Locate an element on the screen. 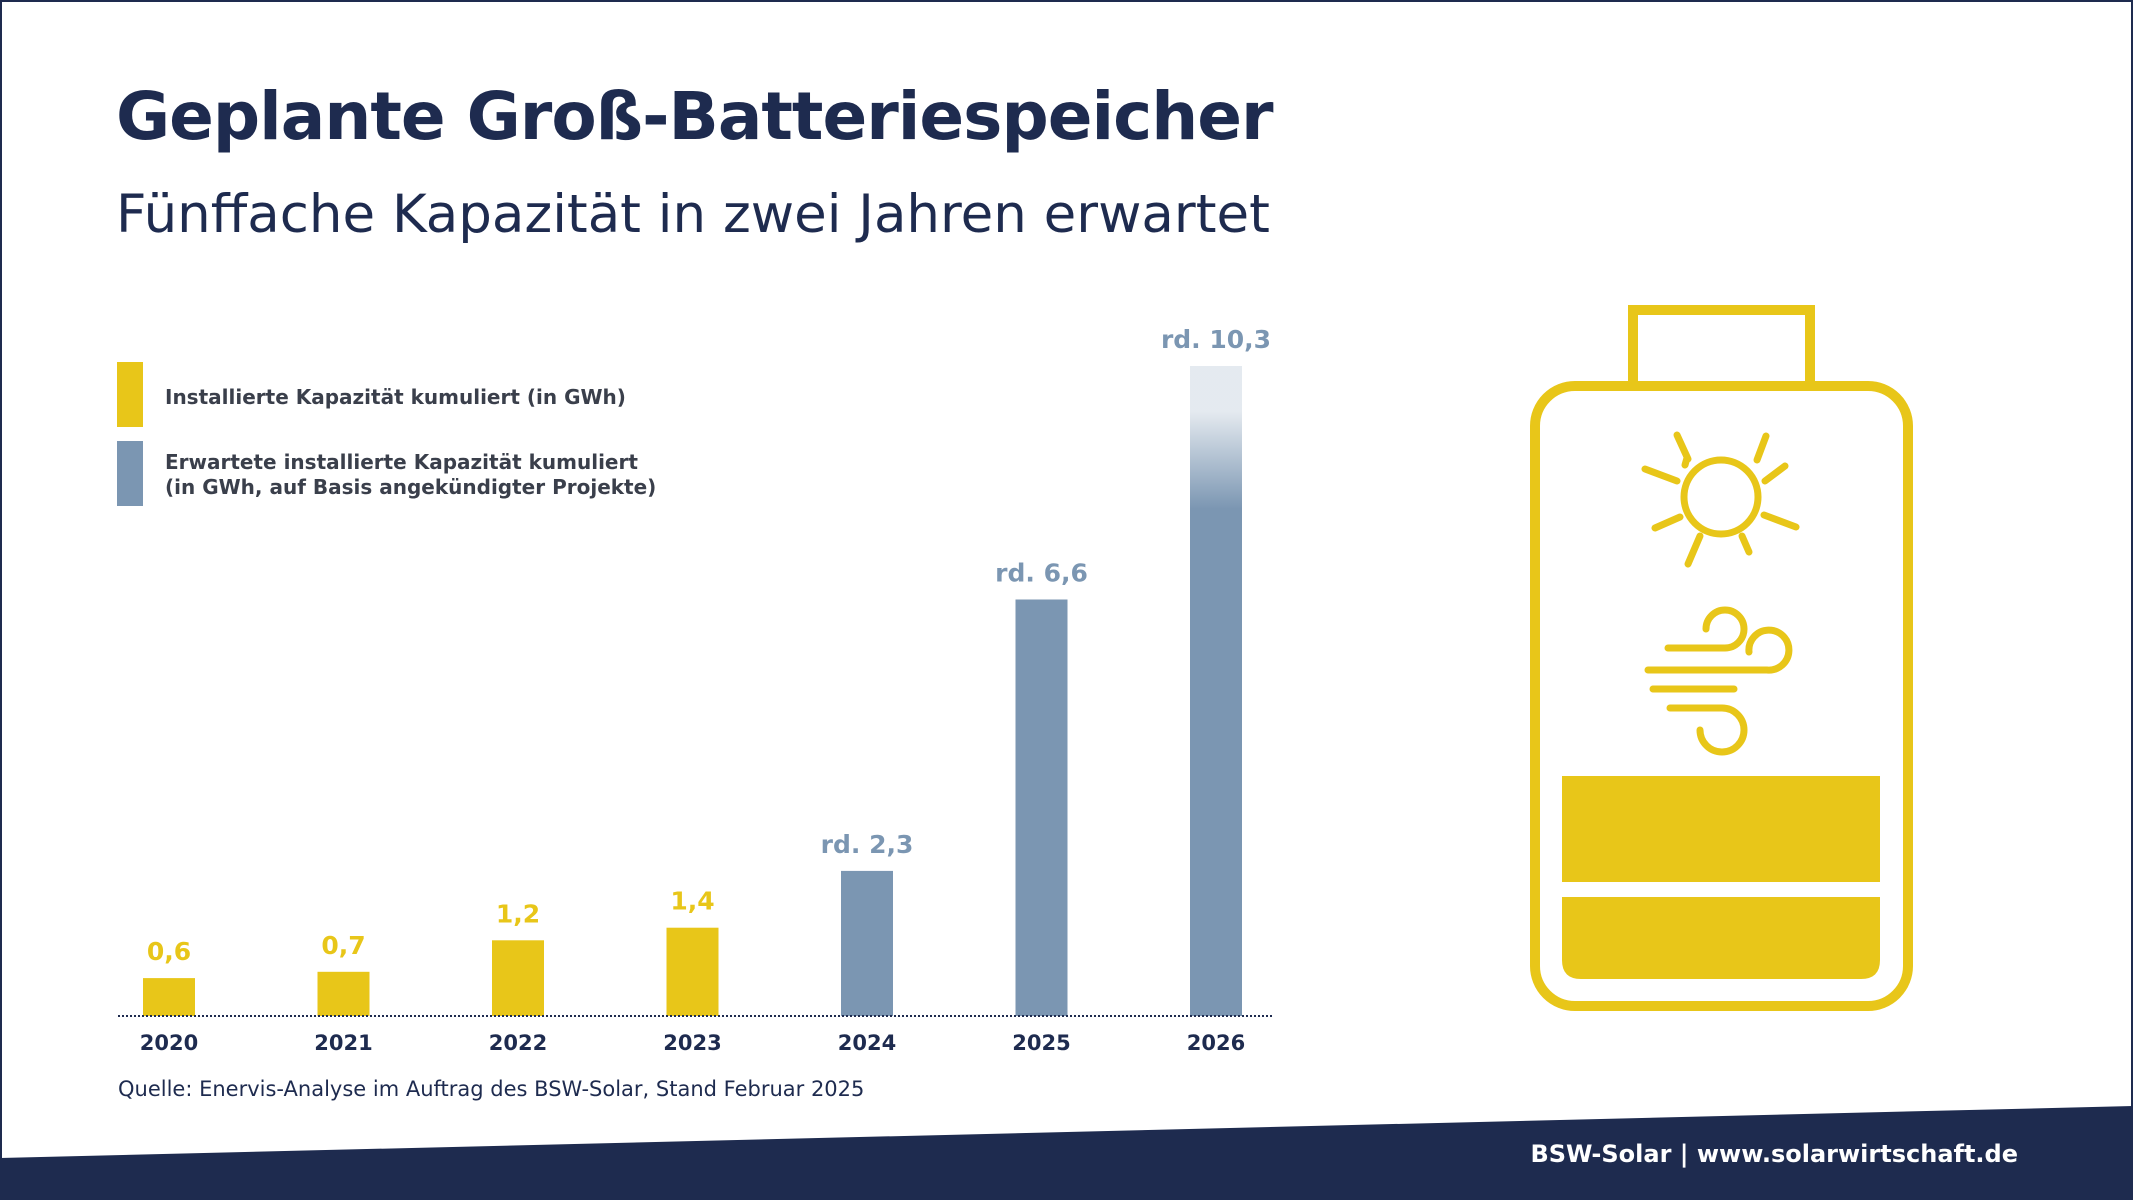  value-label-2025: rd. 6,6 is located at coordinates (1041, 573).